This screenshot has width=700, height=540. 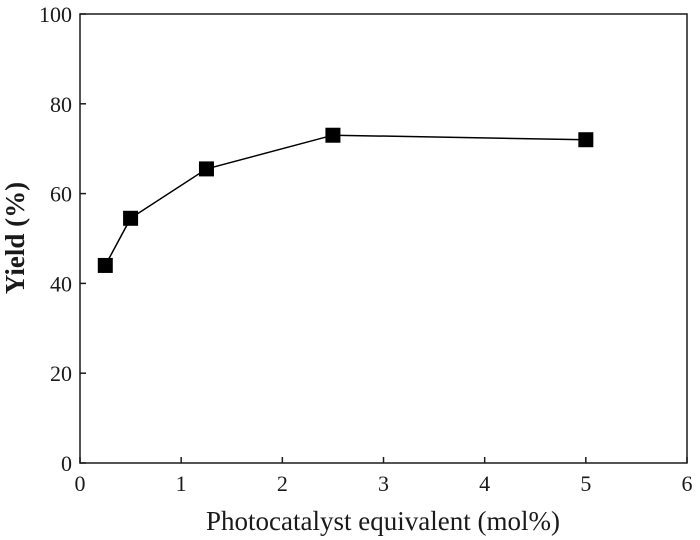 What do you see at coordinates (15, 238) in the screenshot?
I see `y-axis-title: Yield (%)` at bounding box center [15, 238].